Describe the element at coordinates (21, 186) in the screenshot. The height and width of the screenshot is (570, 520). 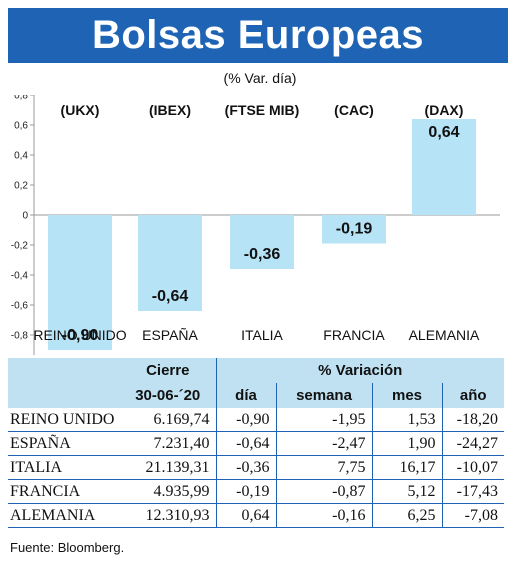
I see `y-tick-label: 0,2` at that location.